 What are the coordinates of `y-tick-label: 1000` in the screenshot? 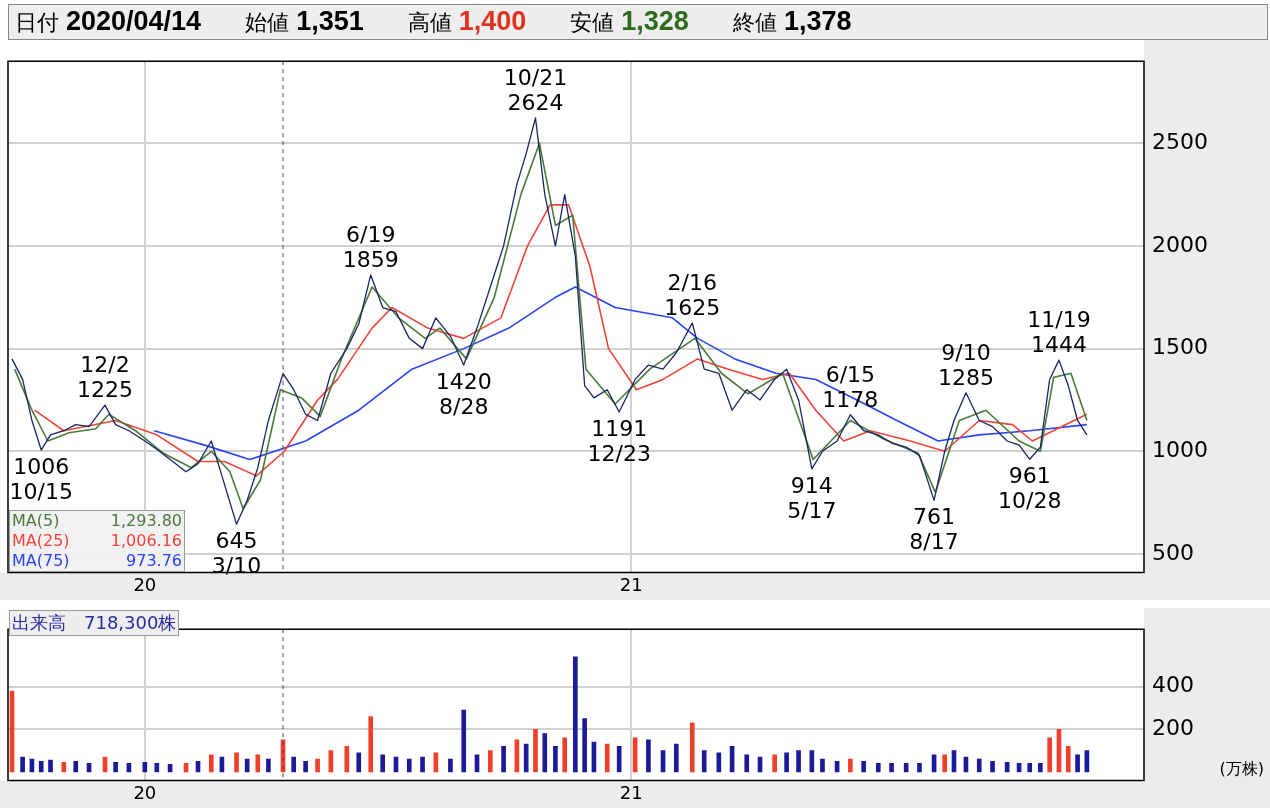 It's located at (1180, 449).